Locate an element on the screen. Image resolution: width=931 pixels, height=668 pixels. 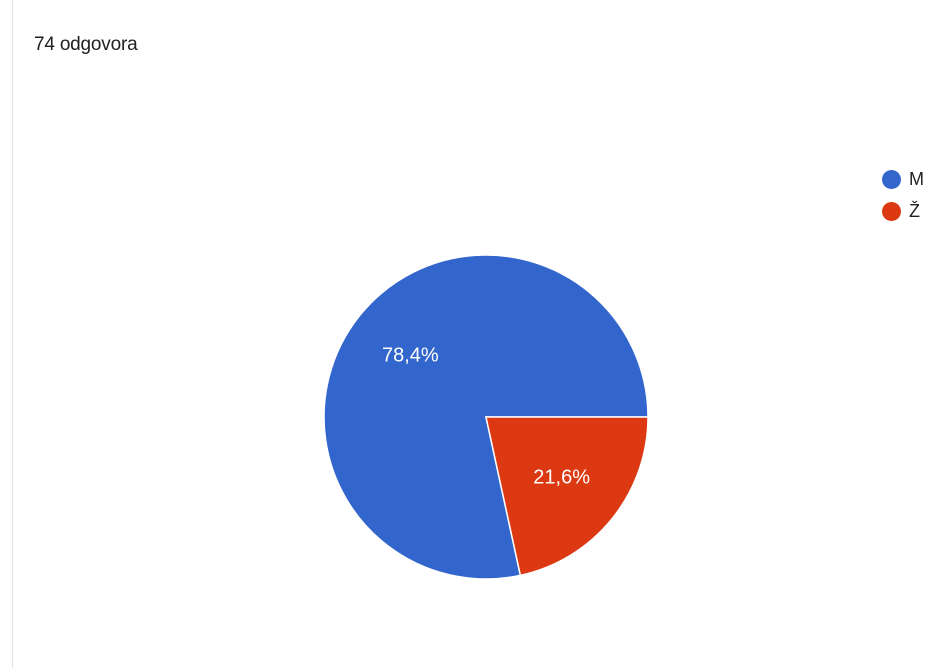
legend-label-z: Ž is located at coordinates (914, 210).